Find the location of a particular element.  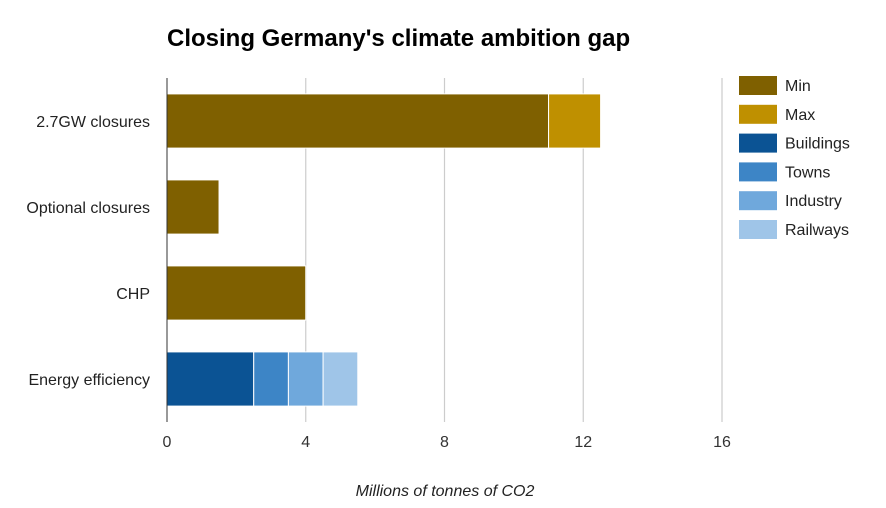

x-tick-label: 0 is located at coordinates (167, 442).